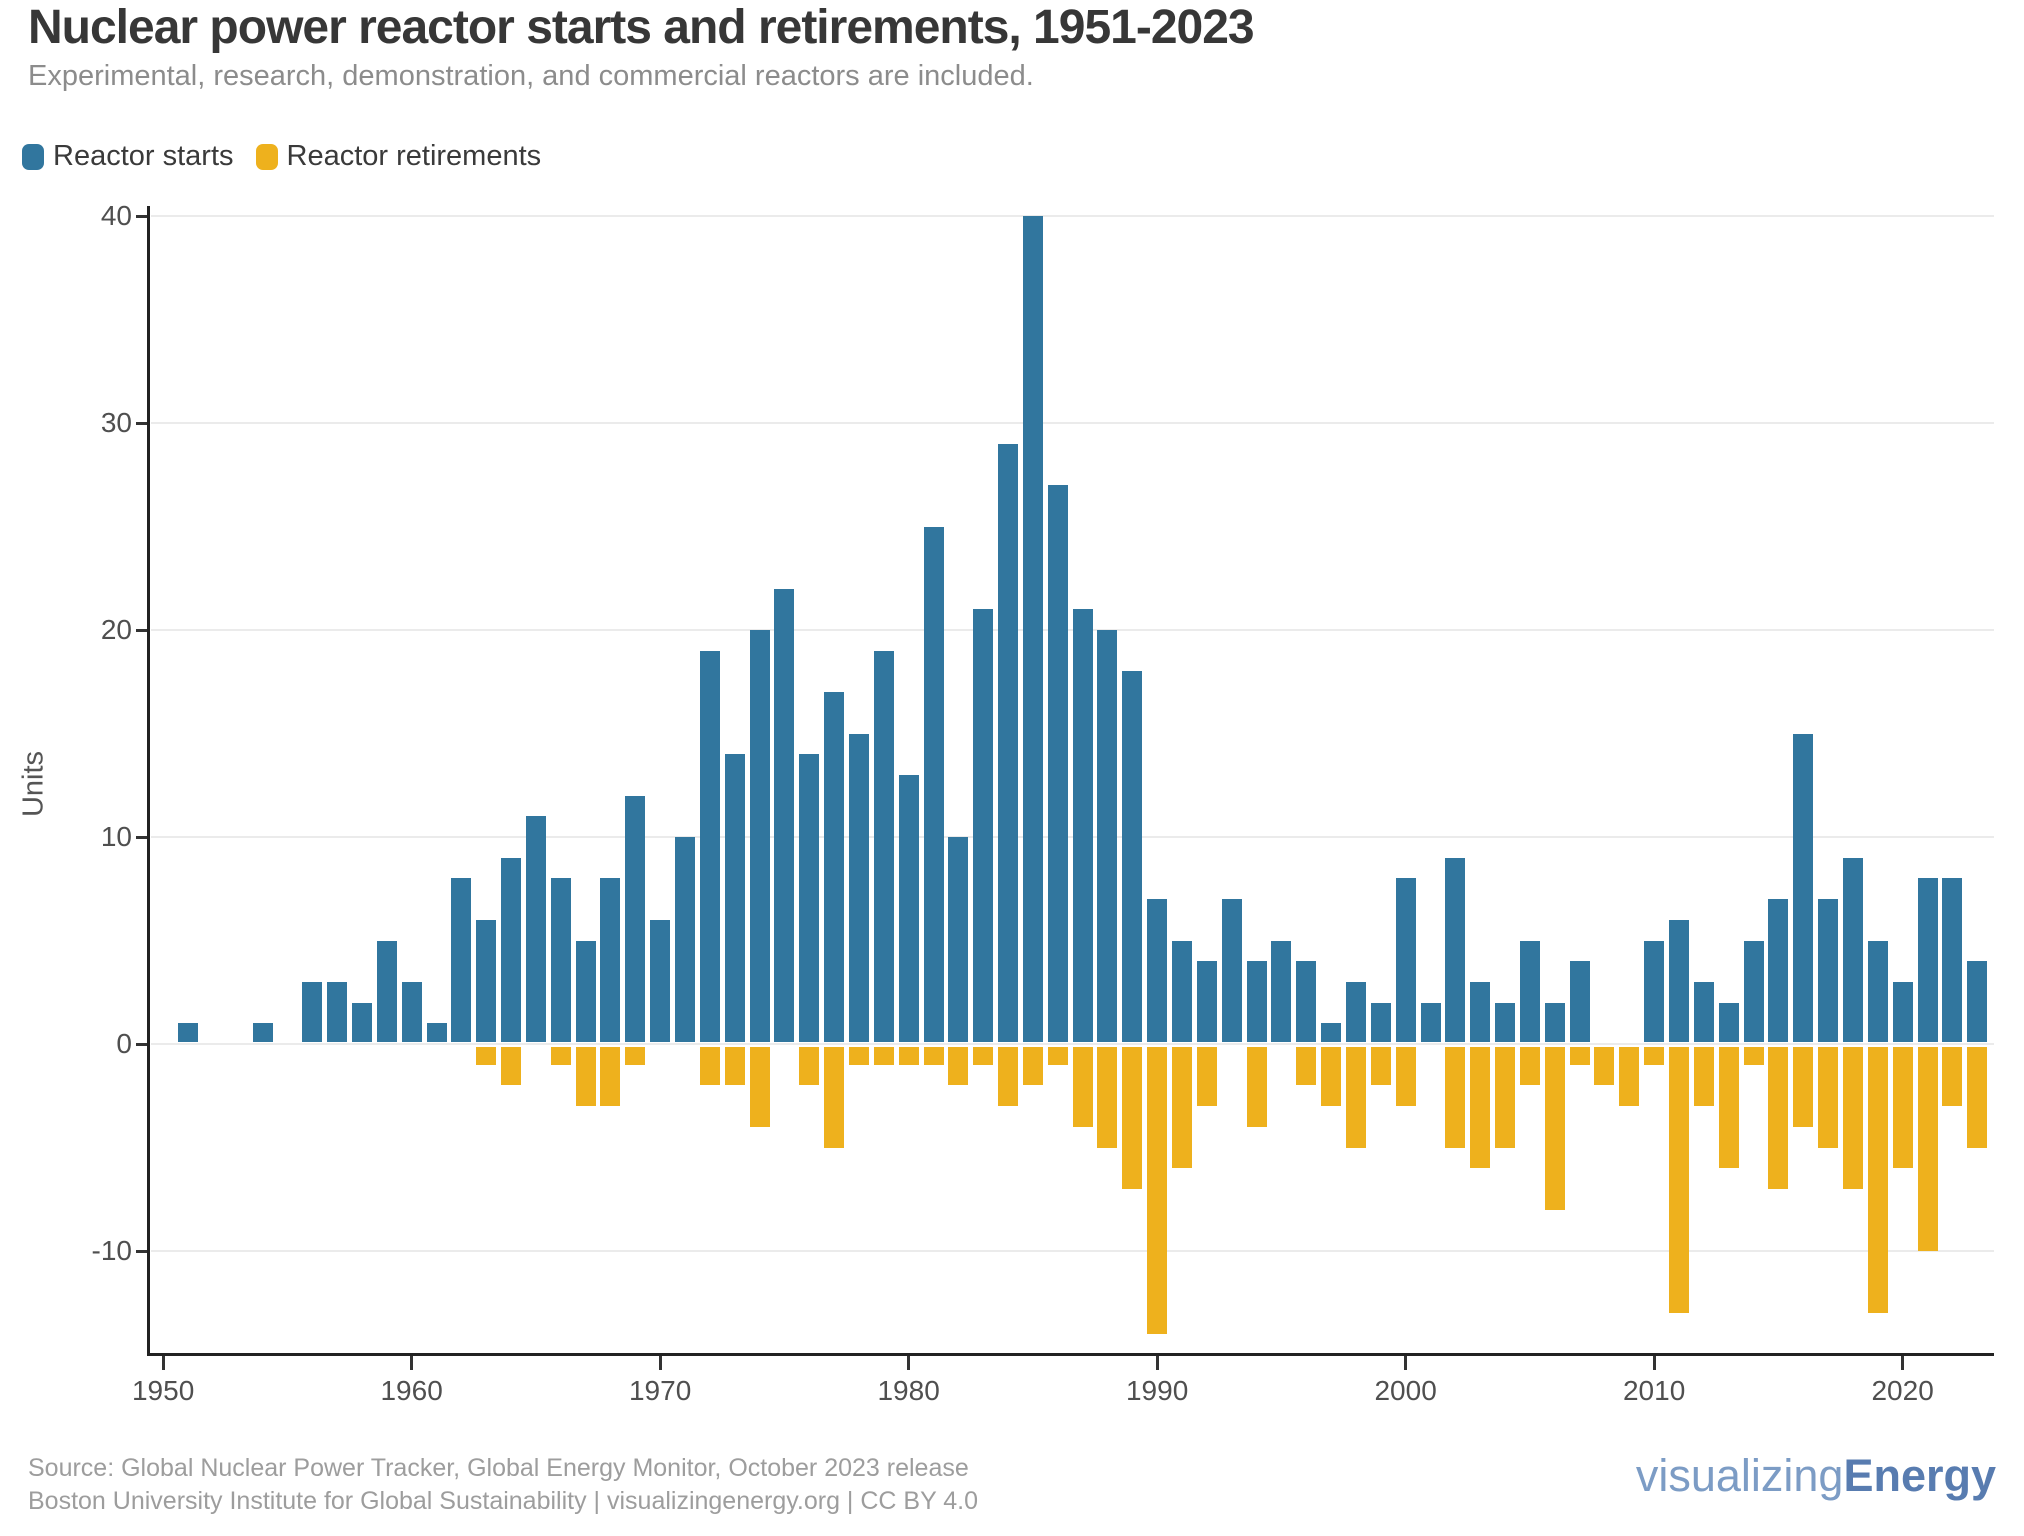  What do you see at coordinates (1654, 1390) in the screenshot?
I see `x-tick-label-2010: 2010` at bounding box center [1654, 1390].